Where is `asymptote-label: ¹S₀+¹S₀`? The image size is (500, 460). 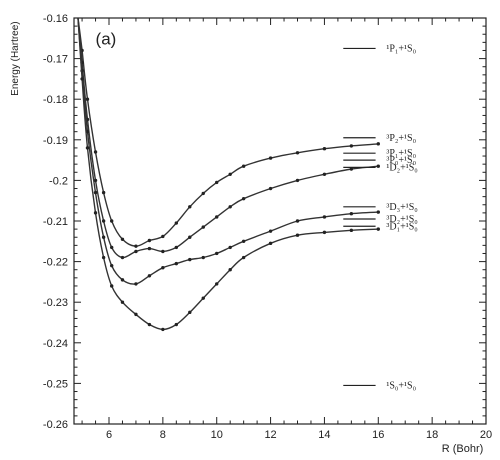
asymptote-label: ¹S₀+¹S₀ is located at coordinates (401, 385).